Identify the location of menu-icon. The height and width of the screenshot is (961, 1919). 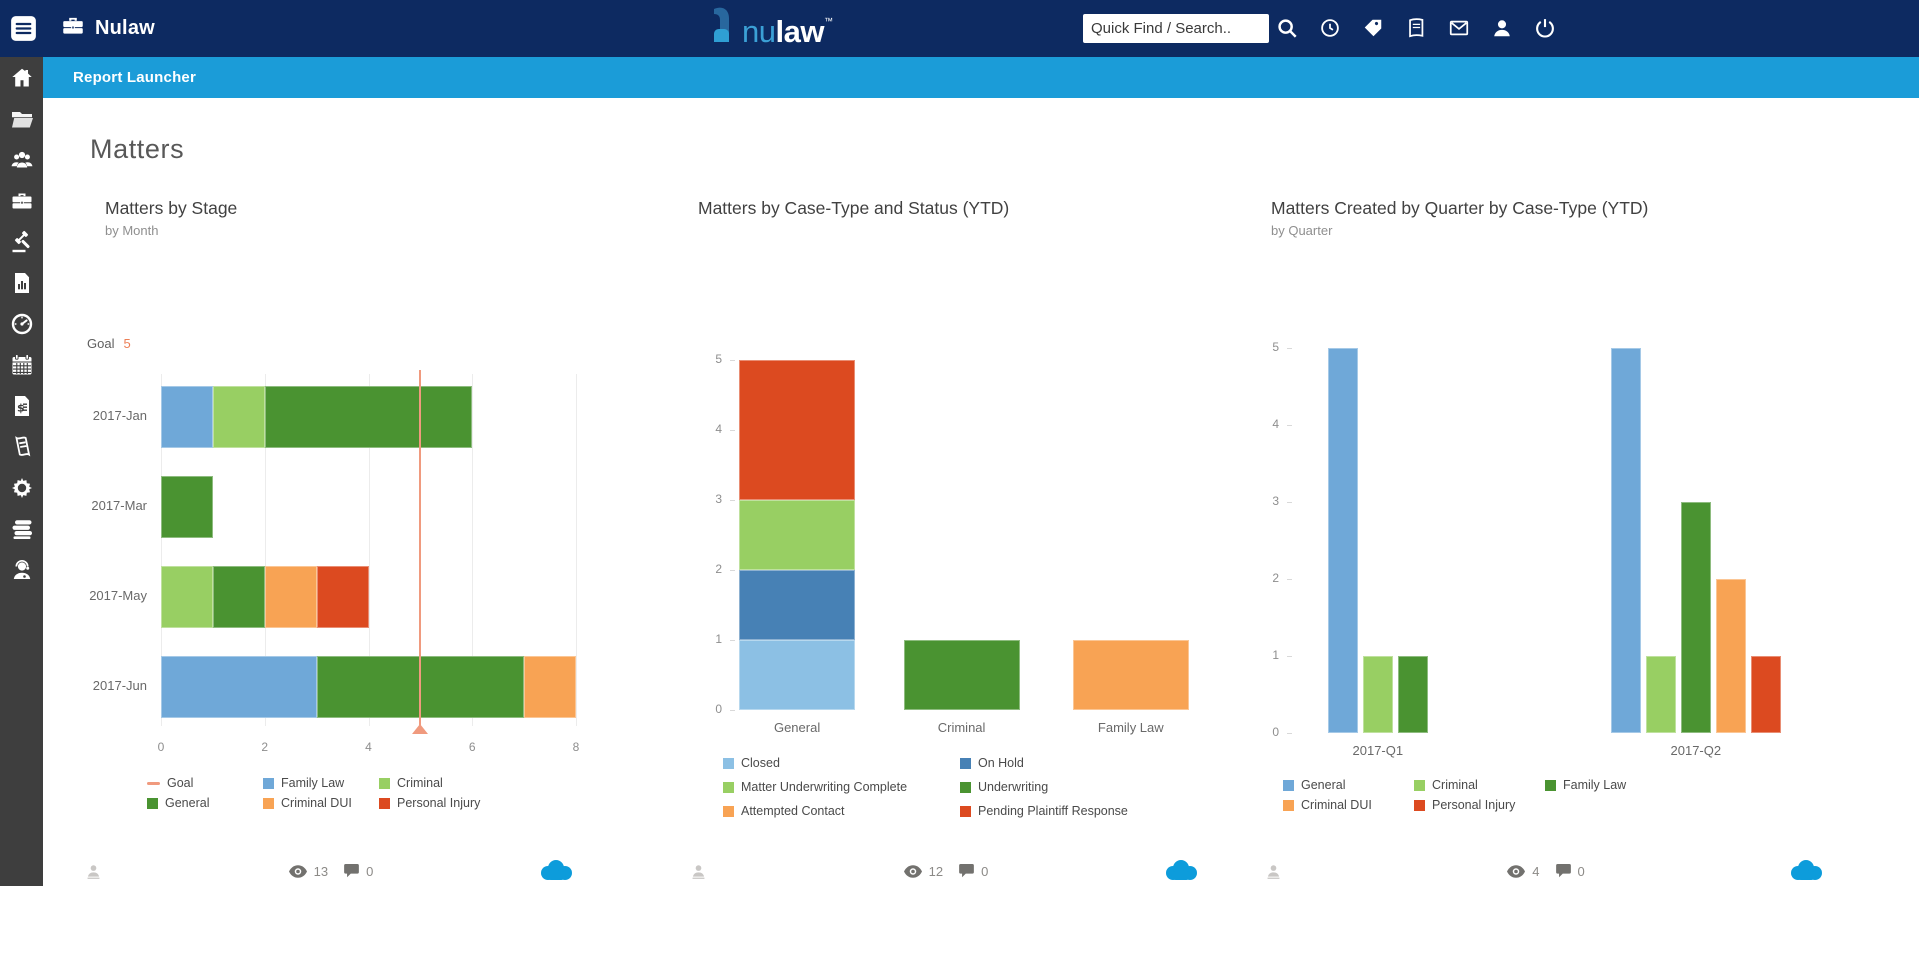
(23, 28).